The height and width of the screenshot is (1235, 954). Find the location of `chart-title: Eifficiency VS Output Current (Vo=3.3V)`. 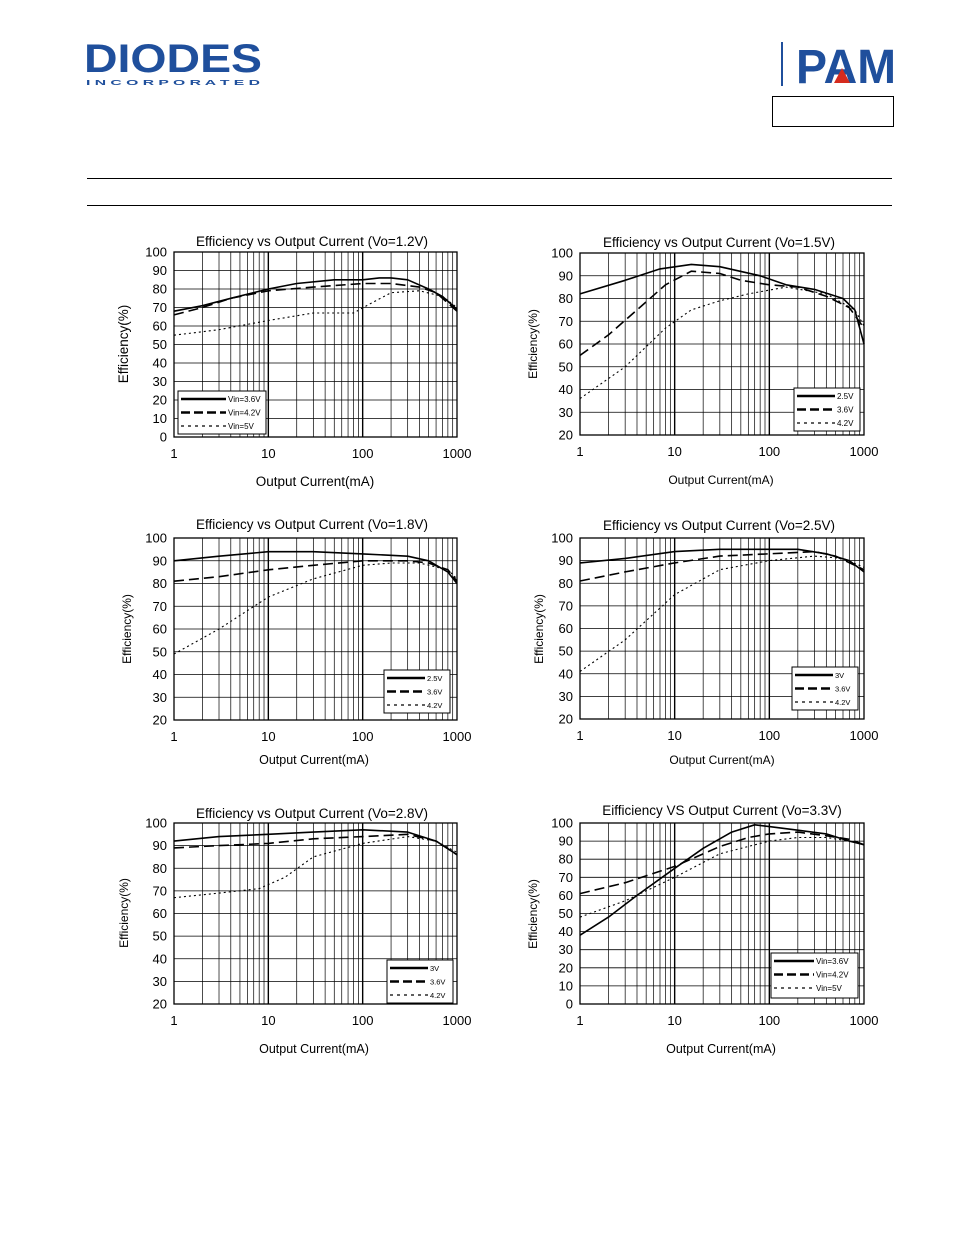

chart-title: Eifficiency VS Output Current (Vo=3.3V) is located at coordinates (722, 810).